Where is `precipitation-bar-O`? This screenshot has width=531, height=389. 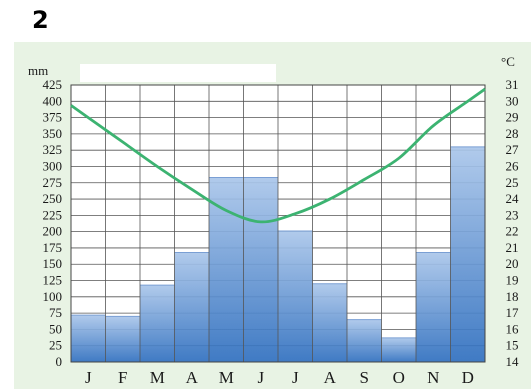 precipitation-bar-O is located at coordinates (398, 349).